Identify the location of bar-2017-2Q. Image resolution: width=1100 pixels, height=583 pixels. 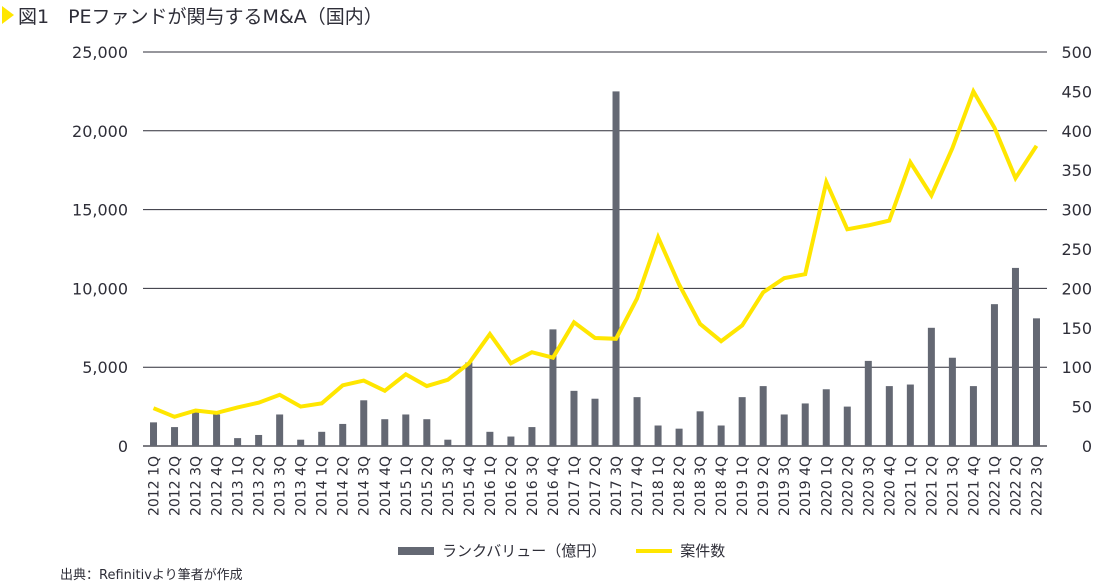
(595, 422).